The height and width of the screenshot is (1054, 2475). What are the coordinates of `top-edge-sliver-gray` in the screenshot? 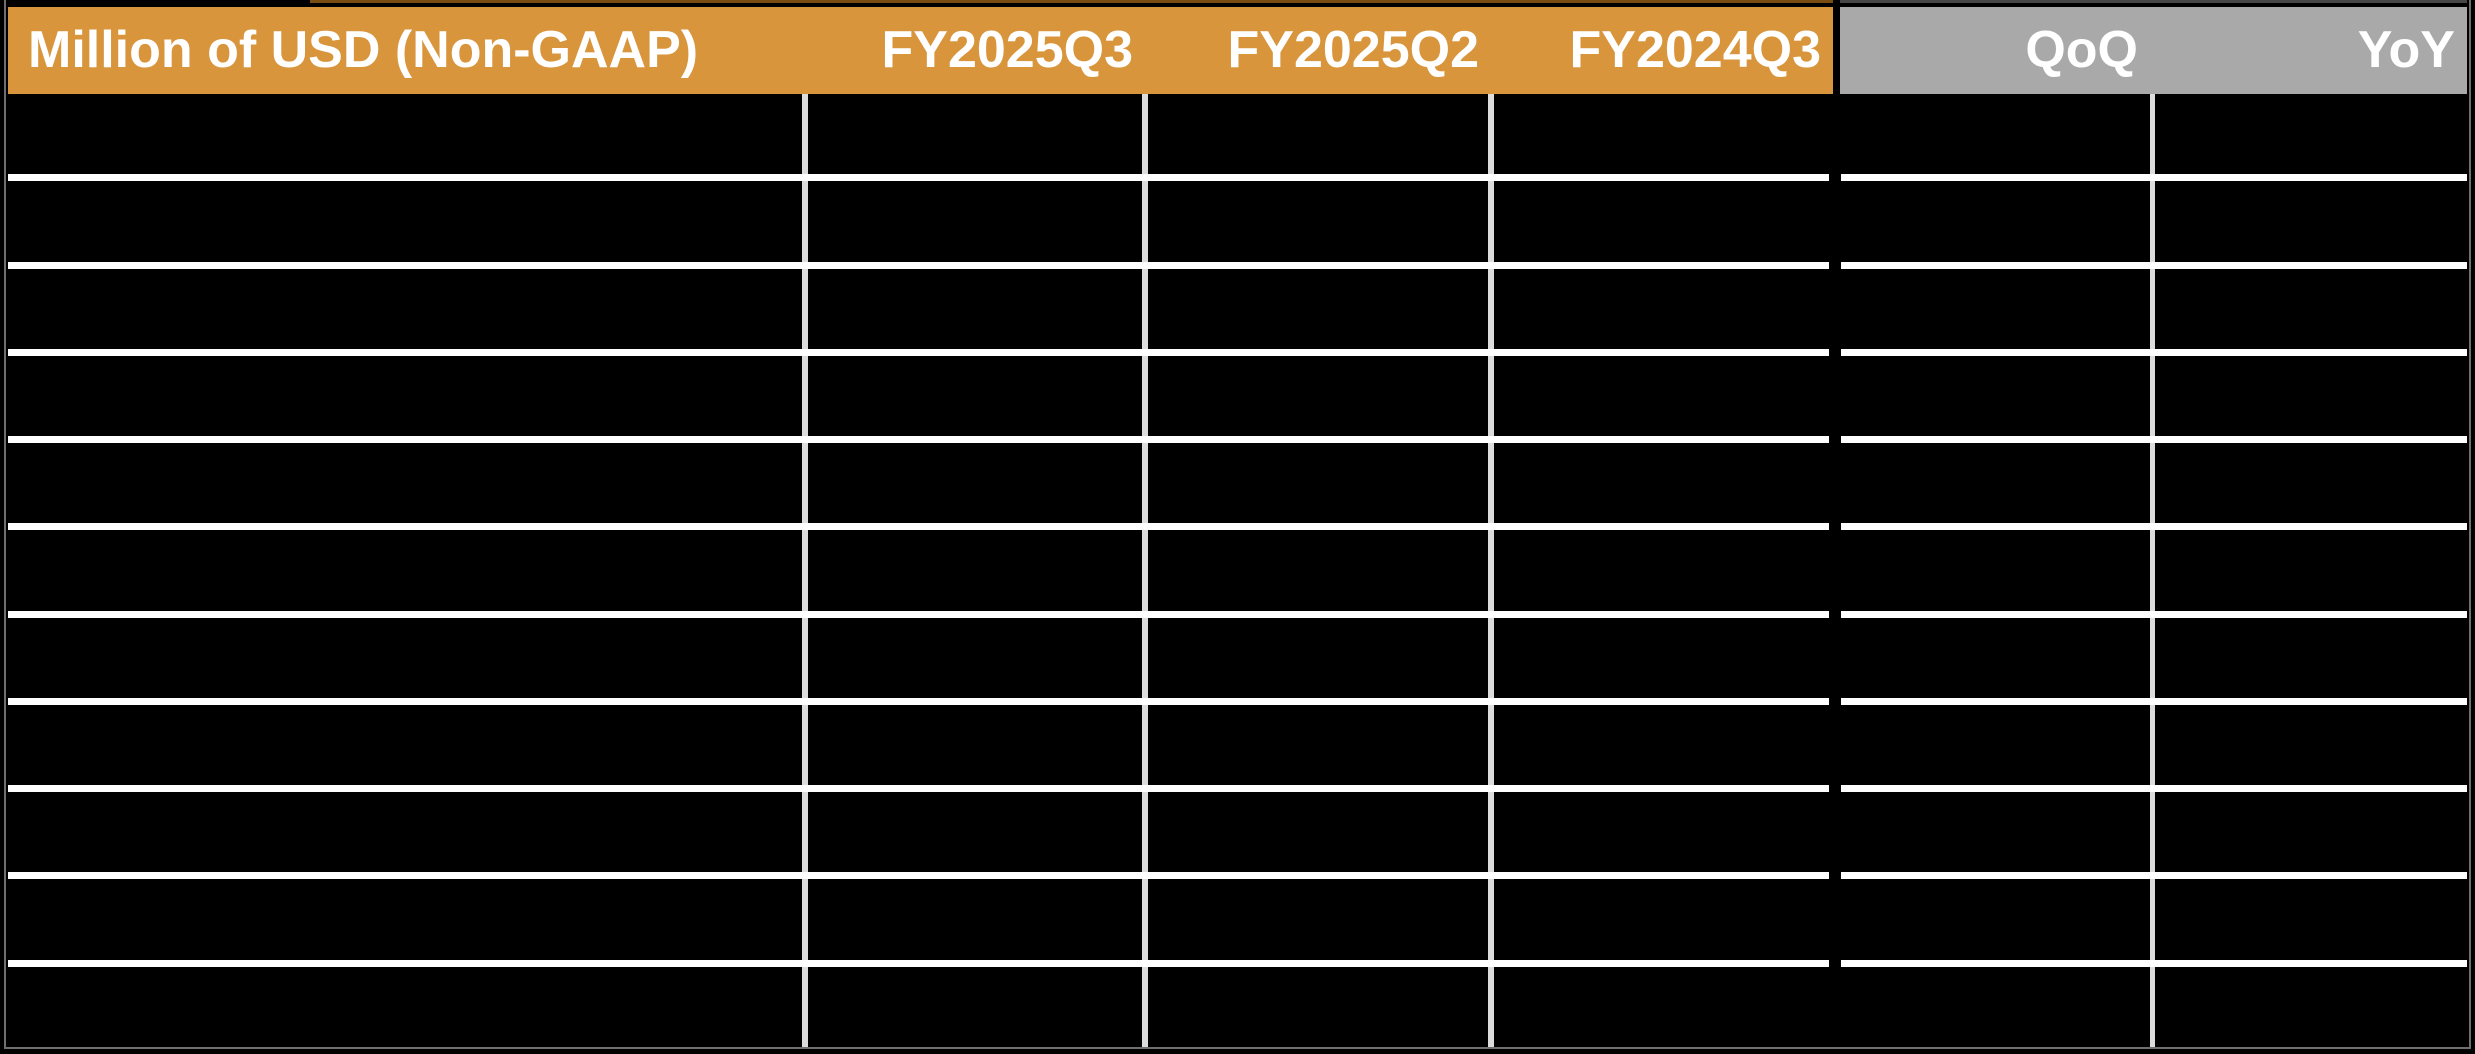 It's located at (2153, 1).